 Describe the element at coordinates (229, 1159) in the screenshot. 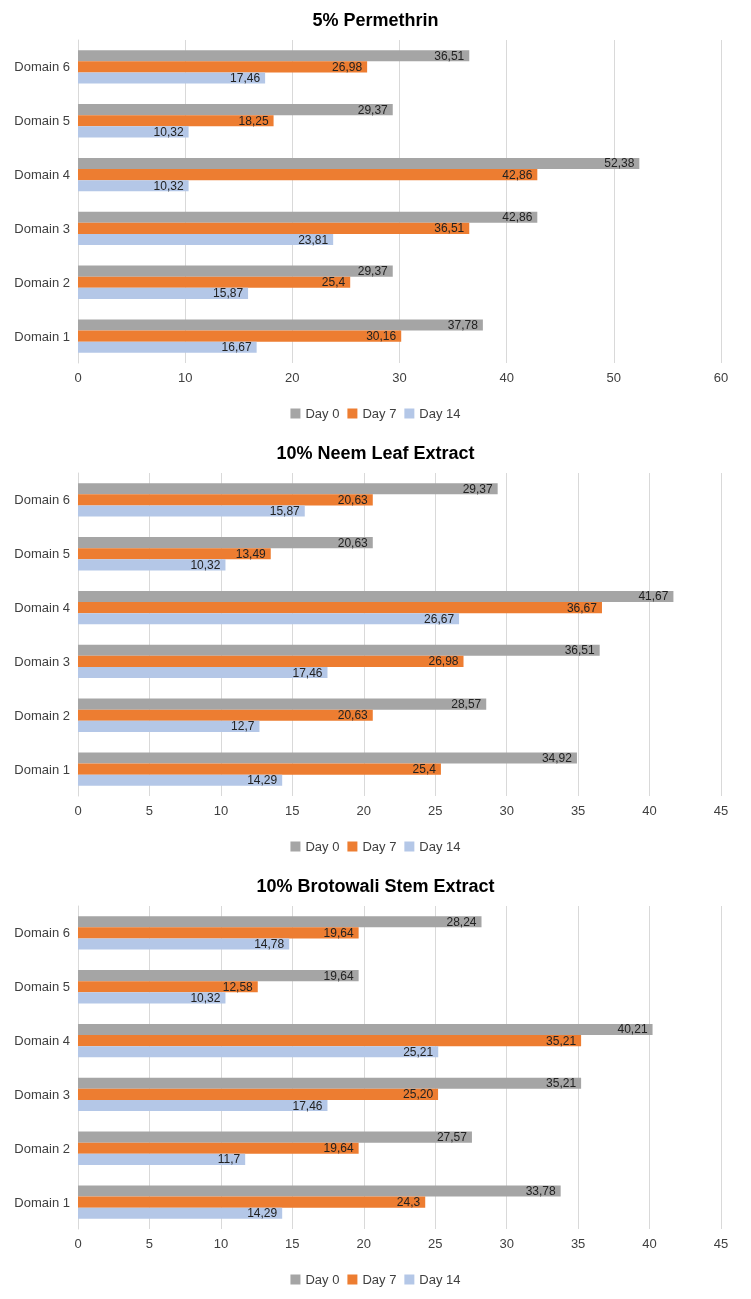

I see `data-label: 11,7` at that location.